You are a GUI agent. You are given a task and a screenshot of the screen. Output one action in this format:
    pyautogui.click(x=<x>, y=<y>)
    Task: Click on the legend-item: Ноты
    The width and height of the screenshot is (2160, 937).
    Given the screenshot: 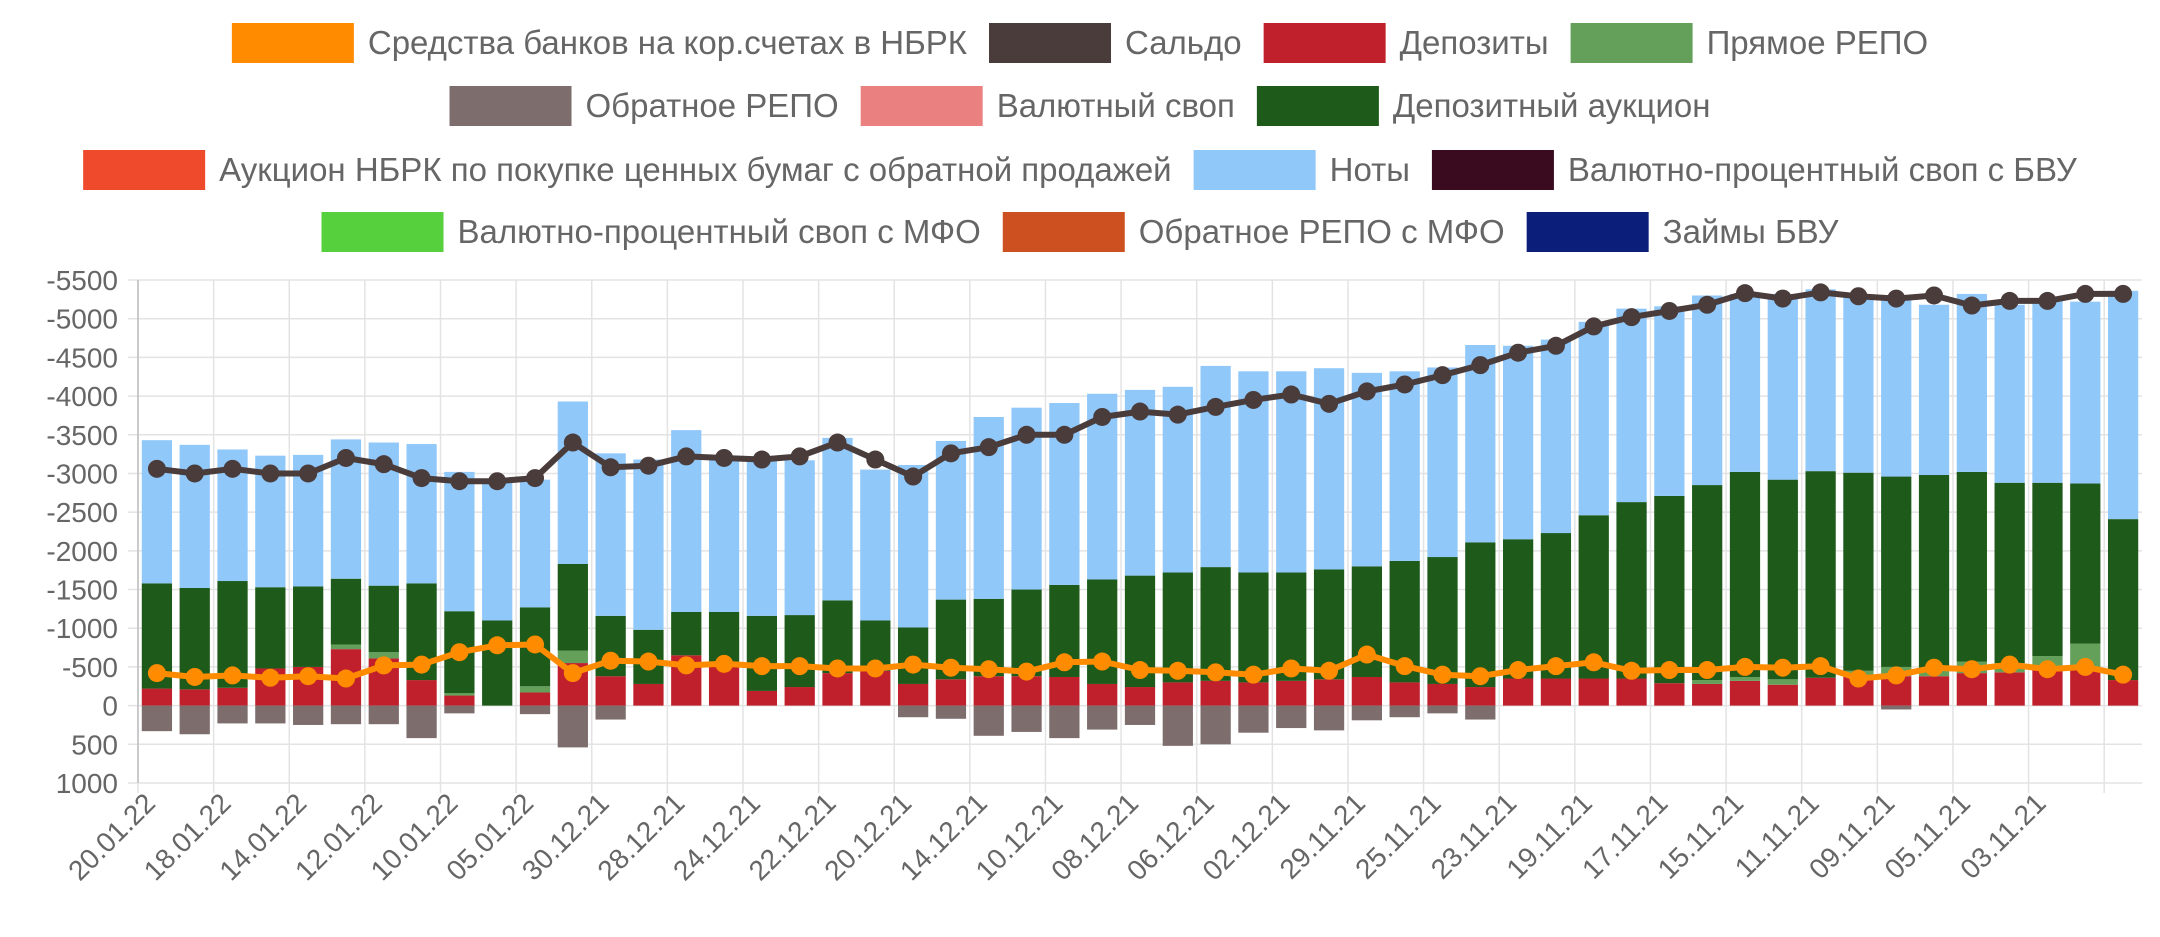 What is the action you would take?
    pyautogui.click(x=1301, y=170)
    